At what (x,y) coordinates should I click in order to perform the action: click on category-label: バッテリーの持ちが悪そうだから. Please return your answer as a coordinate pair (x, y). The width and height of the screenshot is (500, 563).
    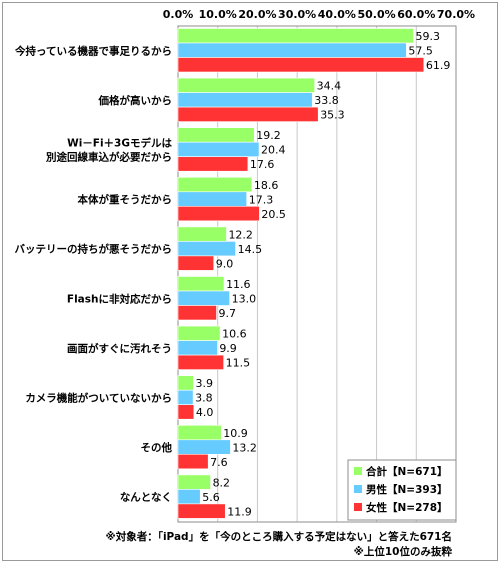
    Looking at the image, I should click on (94, 249).